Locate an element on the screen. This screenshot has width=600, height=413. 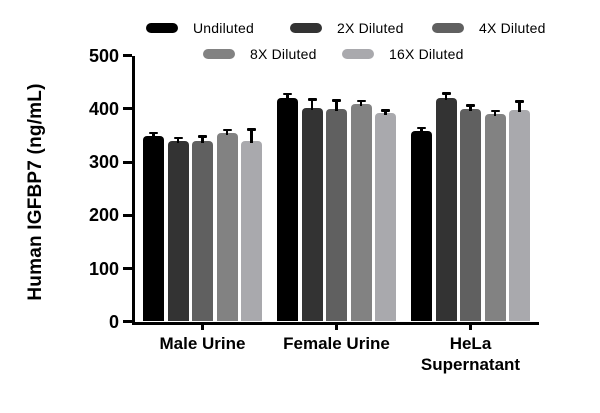
x-category-label-line: Male Urine is located at coordinates (202, 343).